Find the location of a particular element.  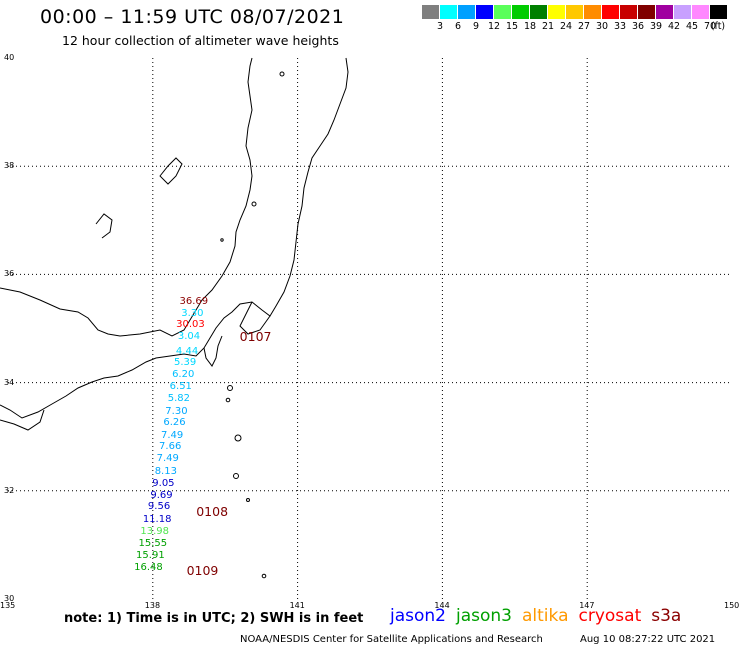

lat-label: 32 is located at coordinates (9, 490).